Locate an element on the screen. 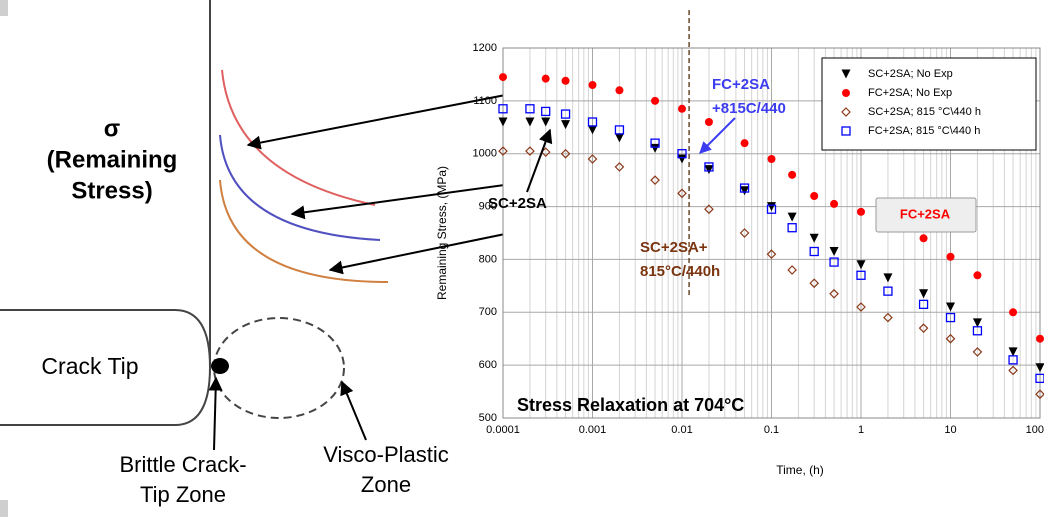 The height and width of the screenshot is (517, 1044). y-tick-label: 800 is located at coordinates (488, 259).